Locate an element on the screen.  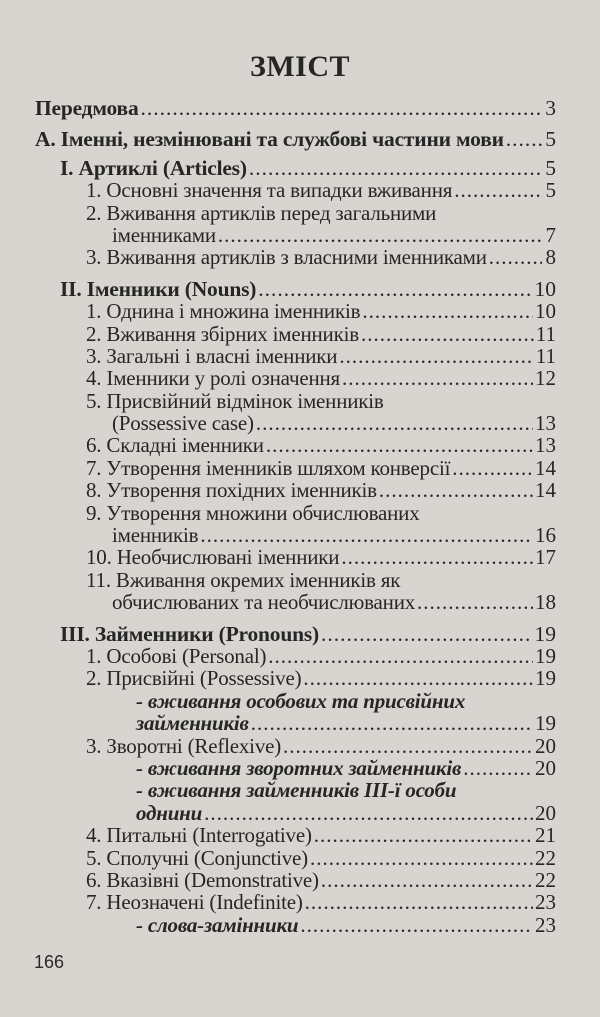
toc-entry-page: 8 is located at coordinates (551, 257).